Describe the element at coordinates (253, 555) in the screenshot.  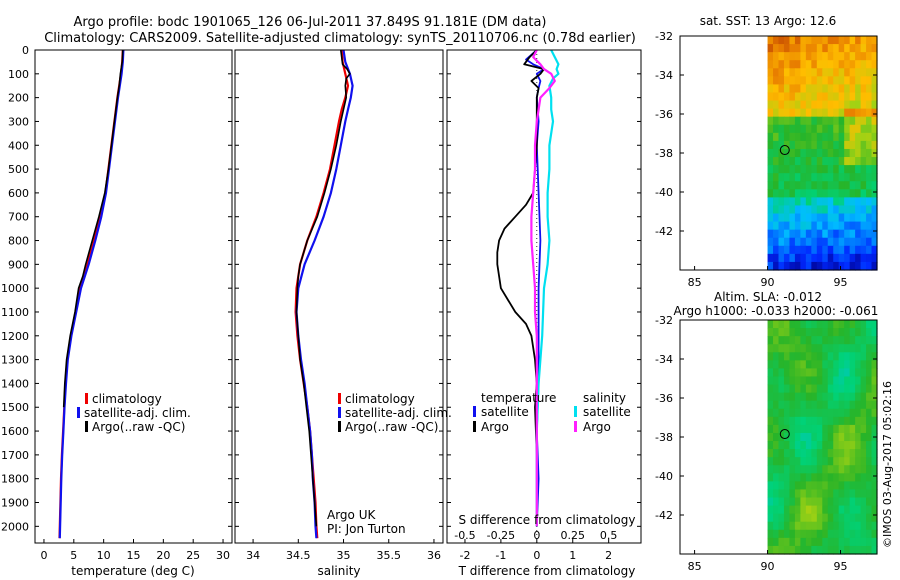
I see `x-tick-label: 34` at that location.